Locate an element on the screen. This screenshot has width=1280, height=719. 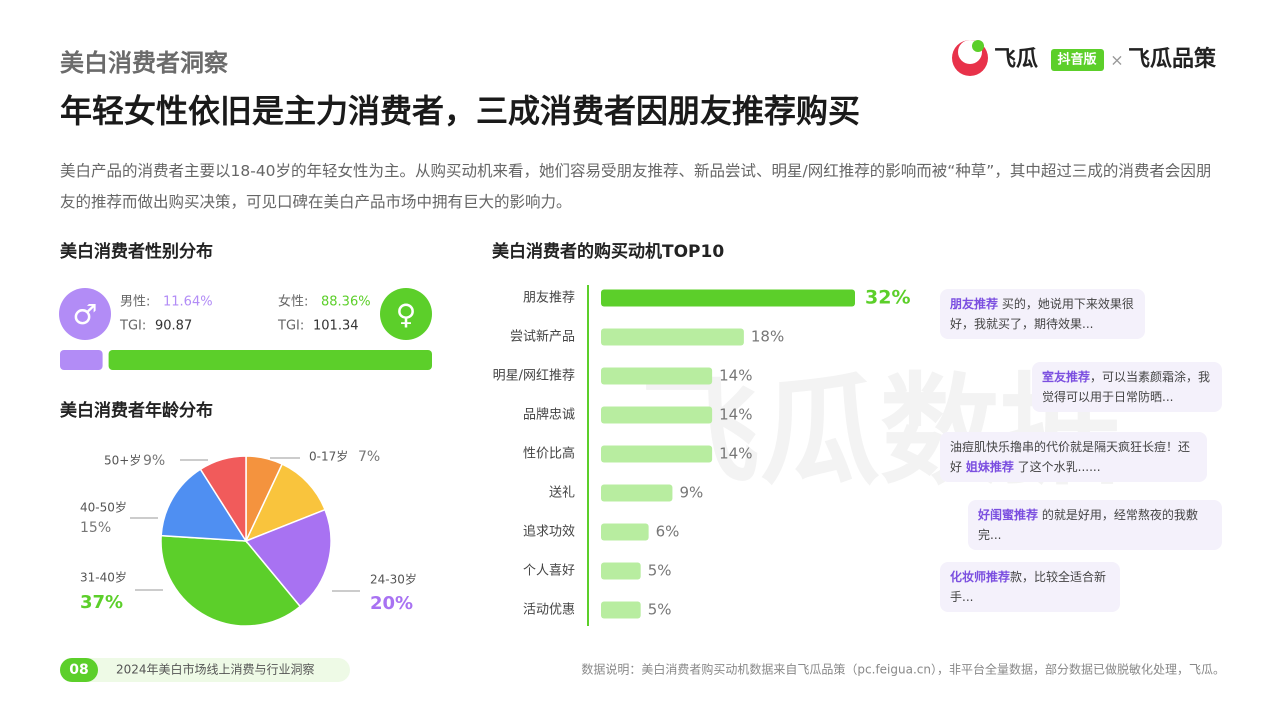
female-icon is located at coordinates (406, 314).